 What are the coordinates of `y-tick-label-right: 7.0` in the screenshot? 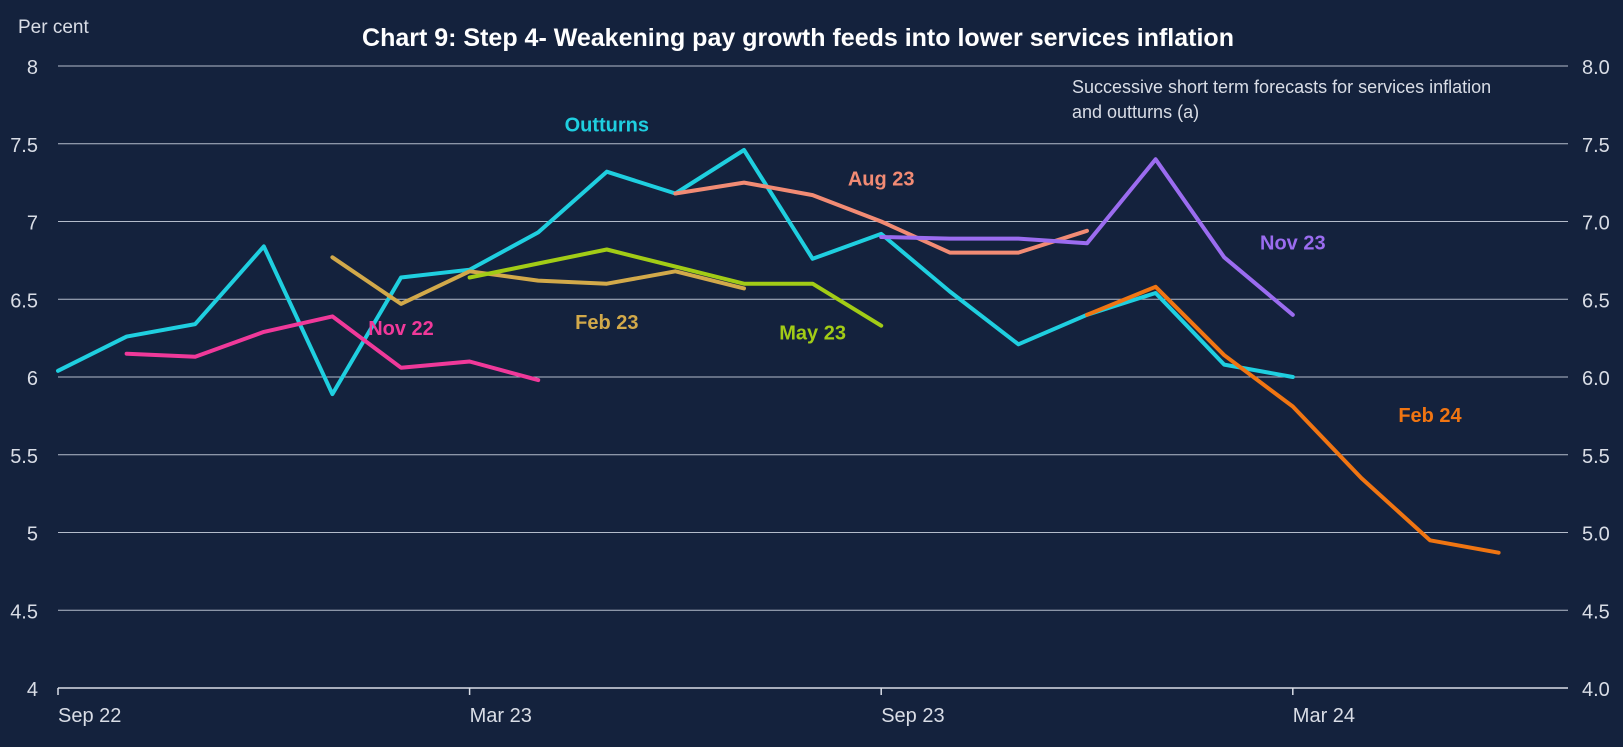 It's located at (1596, 224).